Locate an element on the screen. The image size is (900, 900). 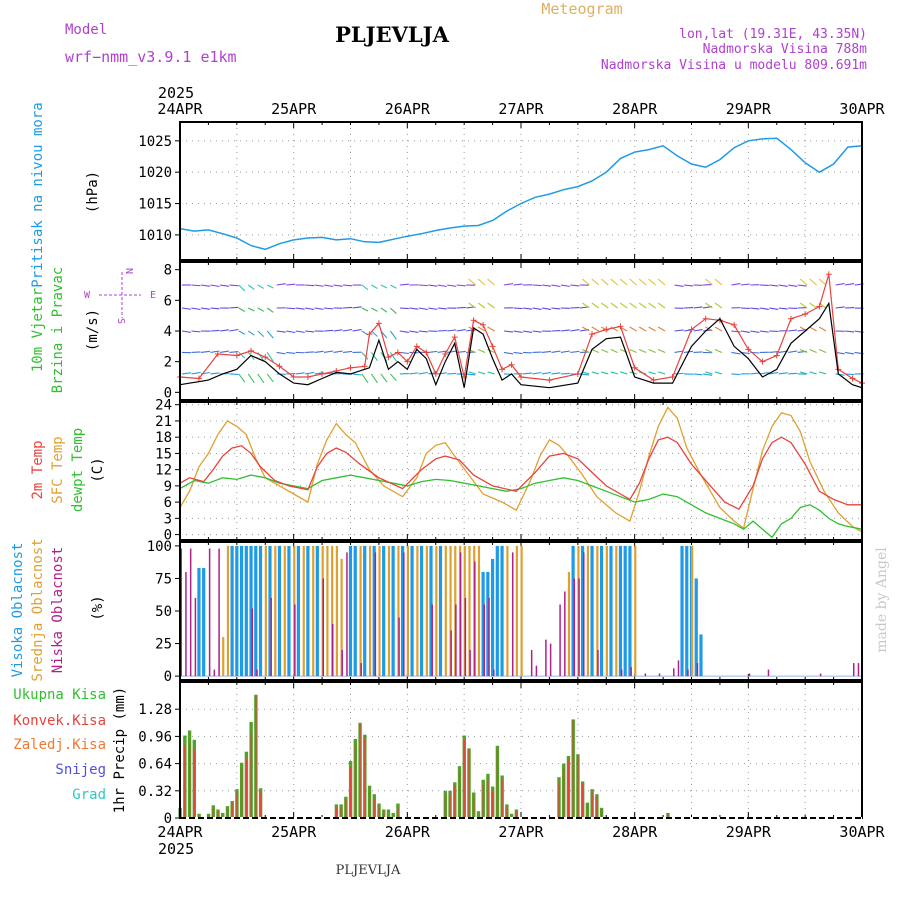
y-tick-label: 1.28 is located at coordinates (155, 710).